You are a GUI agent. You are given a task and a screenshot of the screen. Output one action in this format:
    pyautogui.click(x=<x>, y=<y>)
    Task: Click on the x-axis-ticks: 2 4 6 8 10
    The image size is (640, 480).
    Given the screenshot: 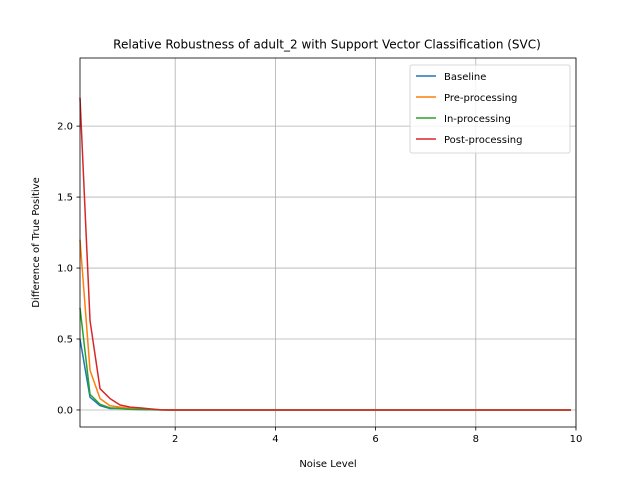 What is the action you would take?
    pyautogui.click(x=377, y=436)
    